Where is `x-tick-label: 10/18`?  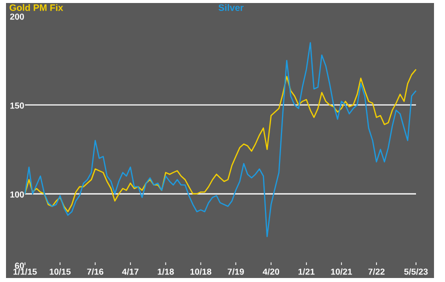
x-tick-label: 10/18 is located at coordinates (201, 271).